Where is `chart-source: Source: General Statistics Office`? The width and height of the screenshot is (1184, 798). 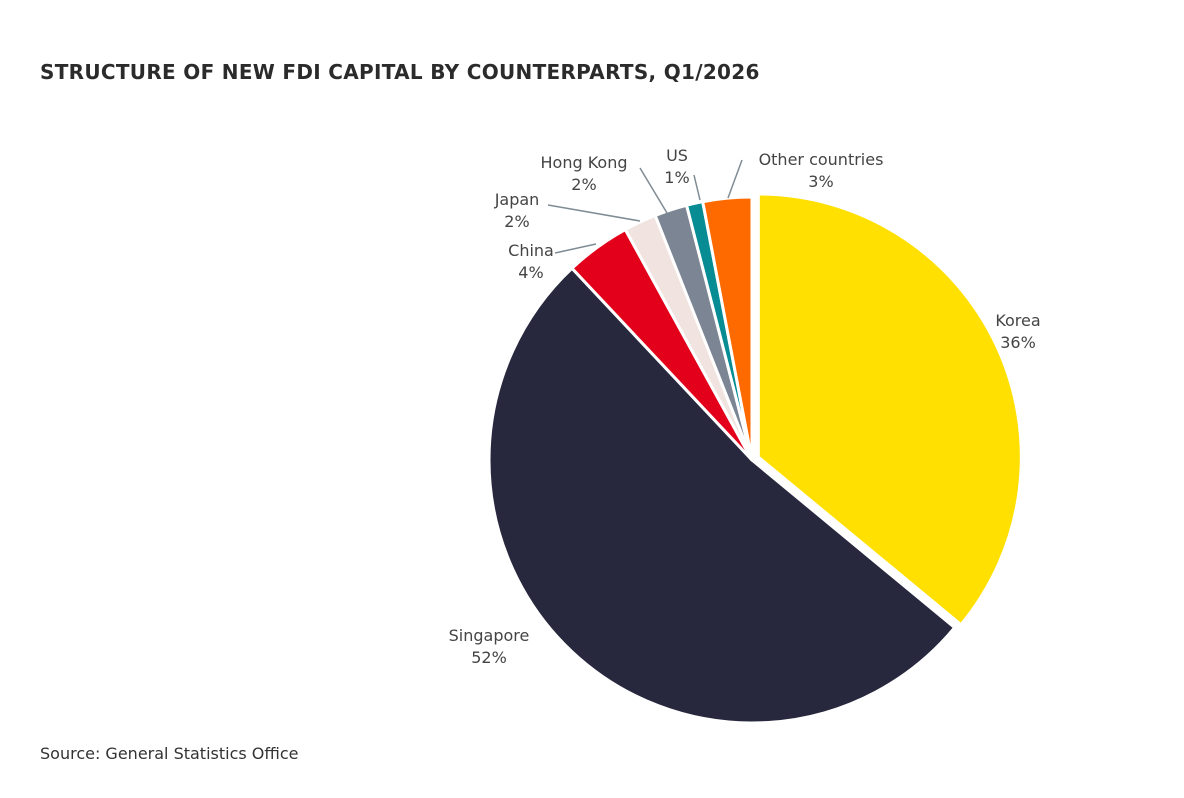 chart-source: Source: General Statistics Office is located at coordinates (169, 753).